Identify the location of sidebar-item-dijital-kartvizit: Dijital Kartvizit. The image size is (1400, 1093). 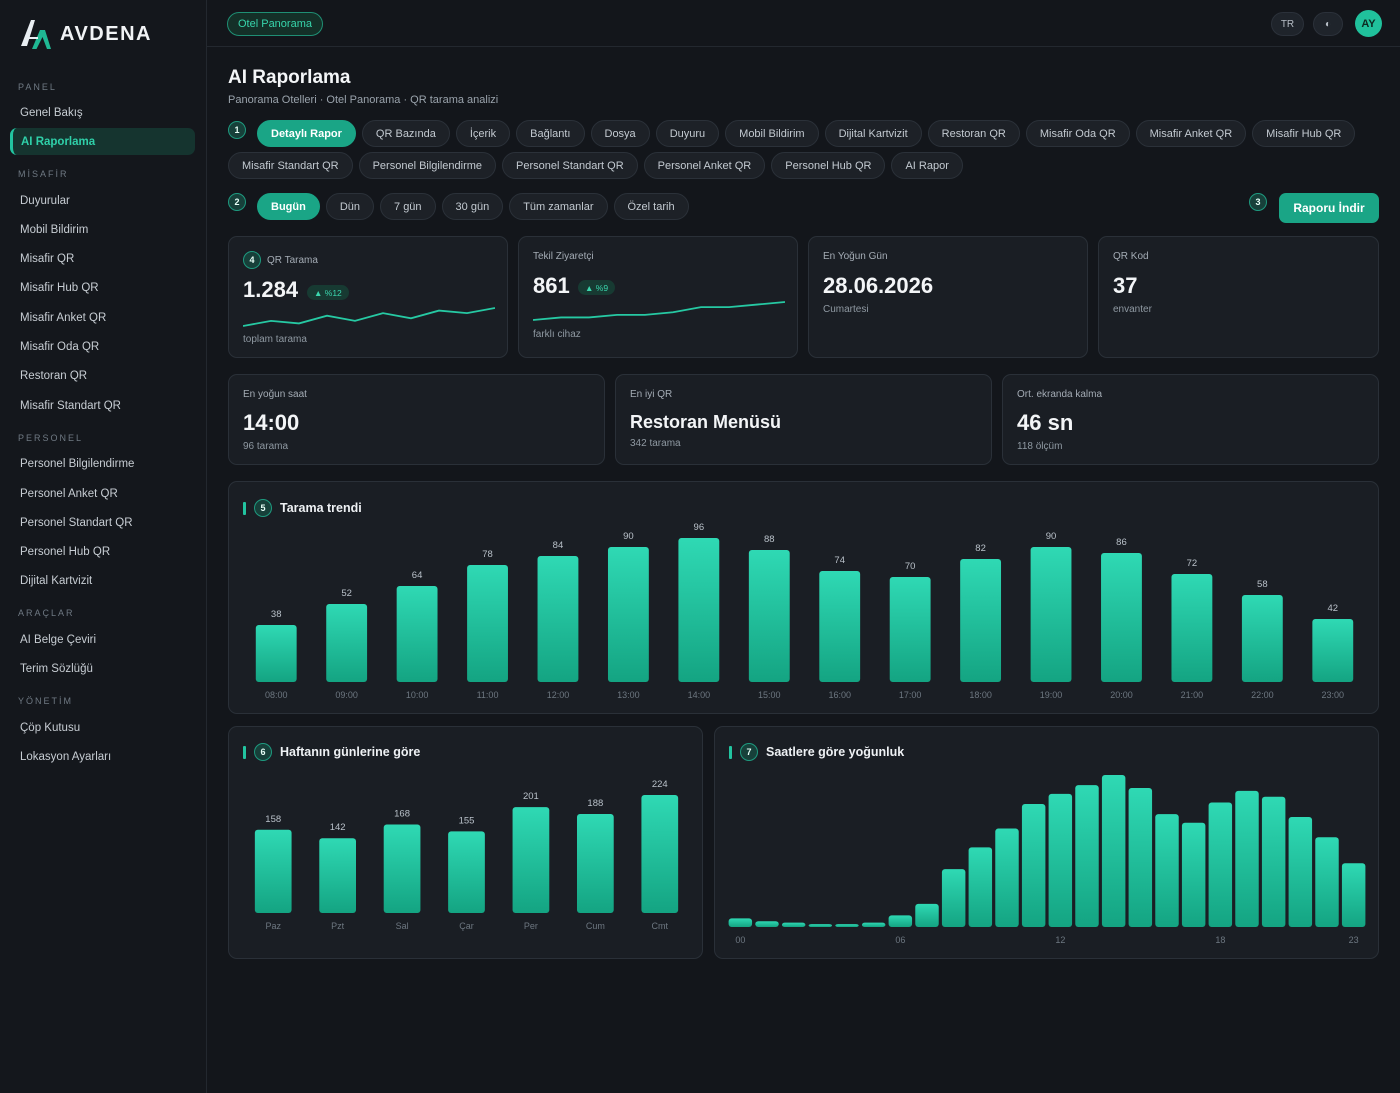
(56, 580).